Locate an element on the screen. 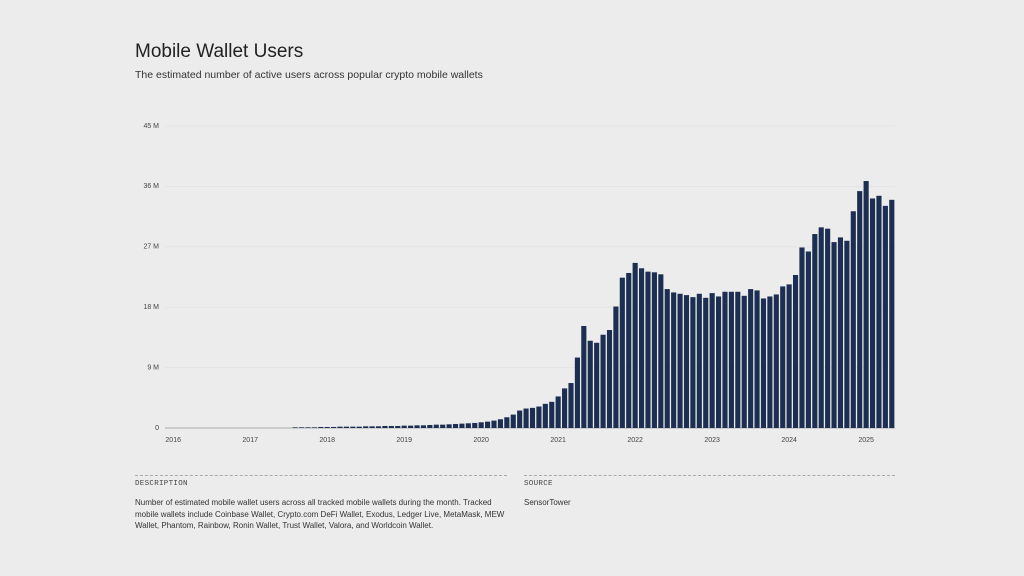 Image resolution: width=1024 pixels, height=576 pixels. x-tick-label: 2020 is located at coordinates (481, 440).